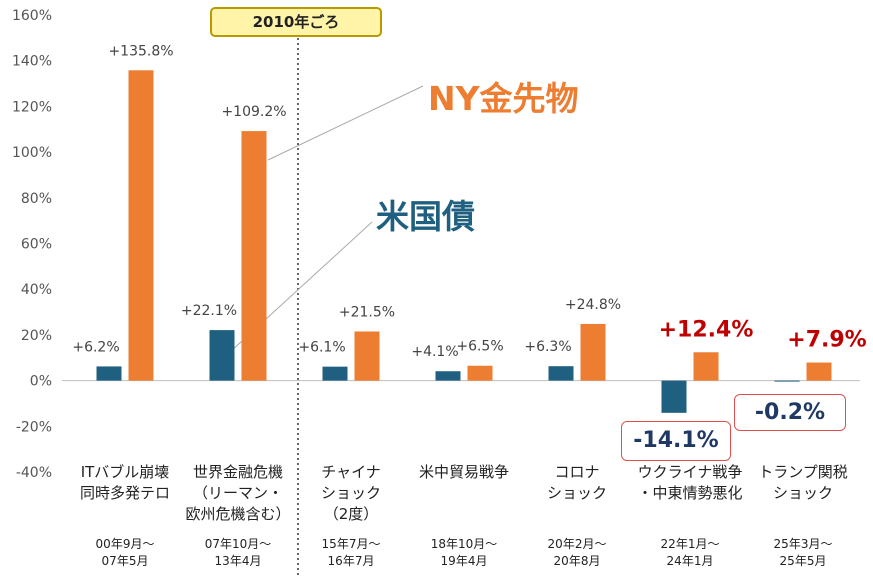  Describe the element at coordinates (690, 483) in the screenshot. I see `category-label: ウクライナ戦争 ・中東情勢悪化` at that location.